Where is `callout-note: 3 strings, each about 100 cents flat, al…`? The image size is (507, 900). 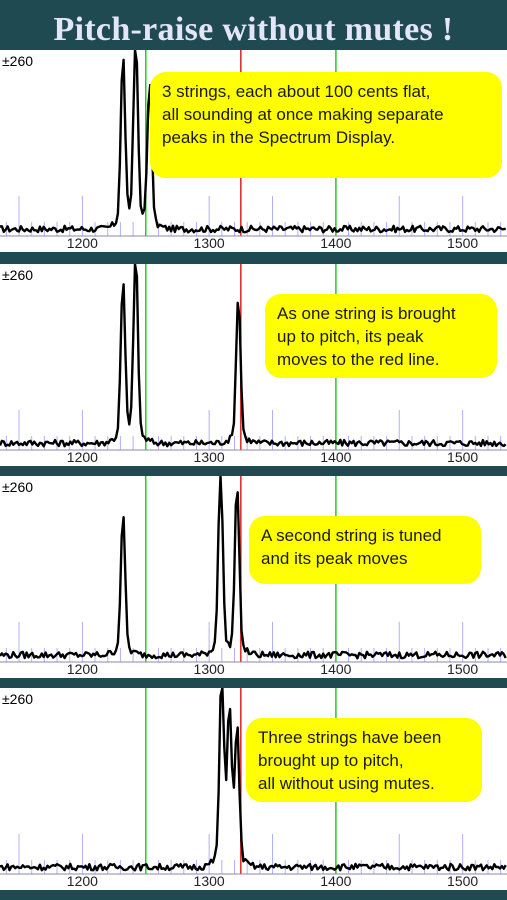 callout-note: 3 strings, each about 100 cents flat, al… is located at coordinates (326, 125).